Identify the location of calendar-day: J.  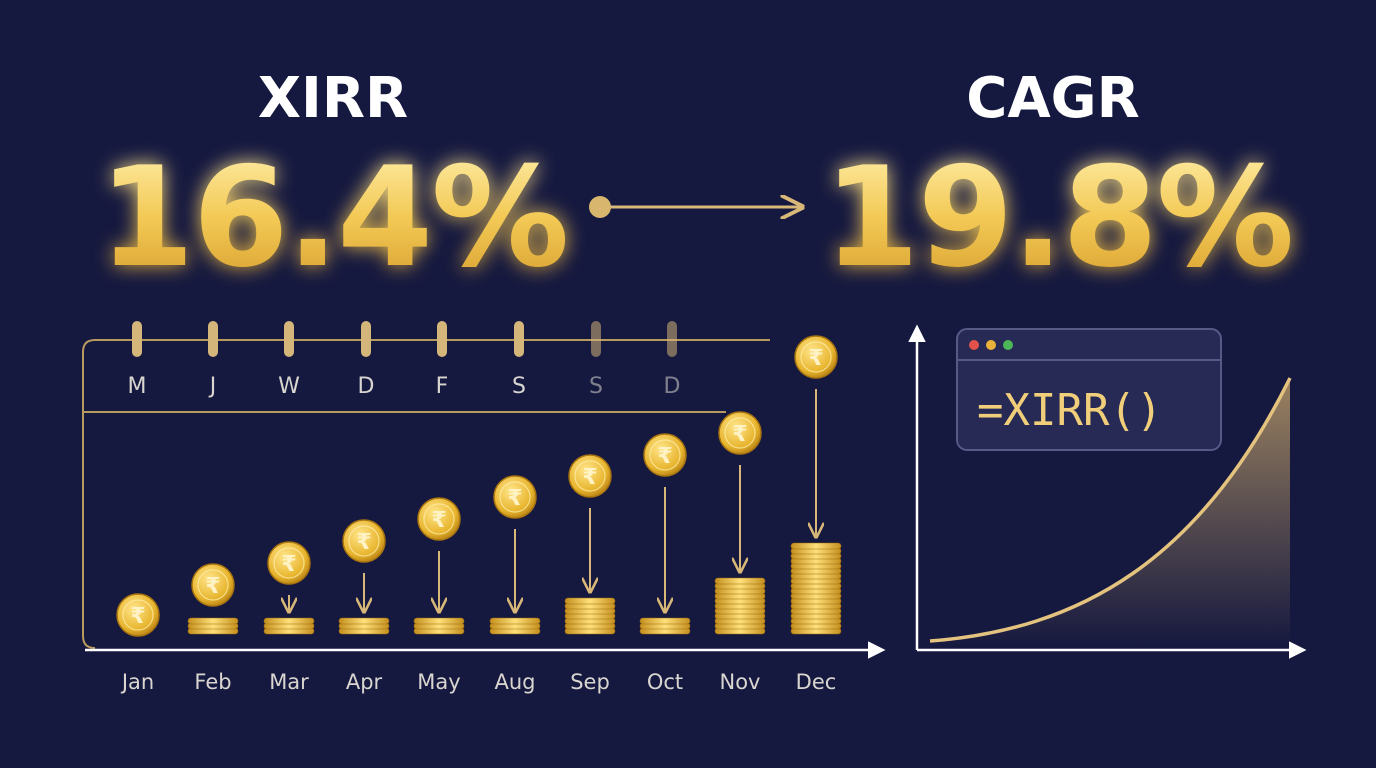
(212, 386).